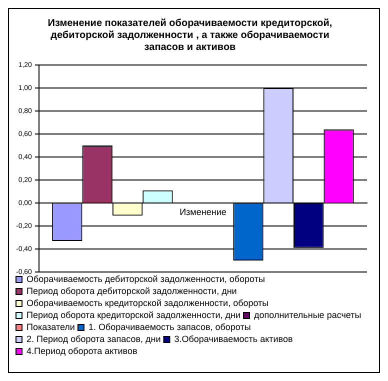 The height and width of the screenshot is (381, 388). Describe the element at coordinates (50, 327) in the screenshot. I see `legend-label: Показатели` at that location.